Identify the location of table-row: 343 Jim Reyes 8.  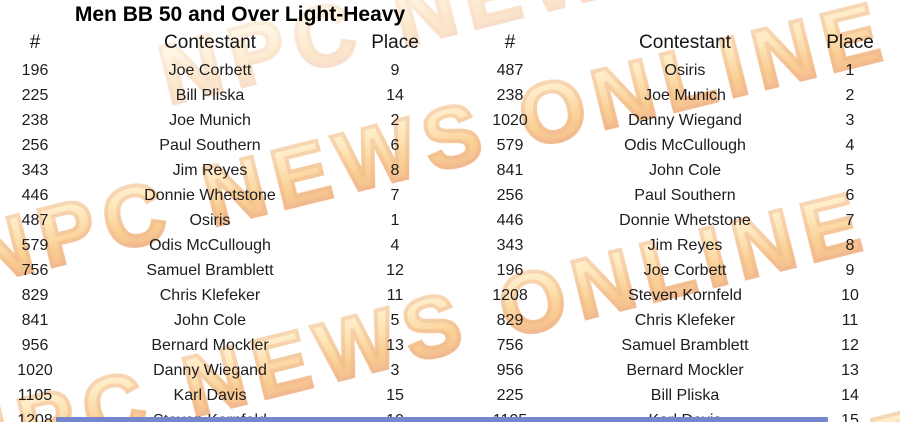
(675, 245).